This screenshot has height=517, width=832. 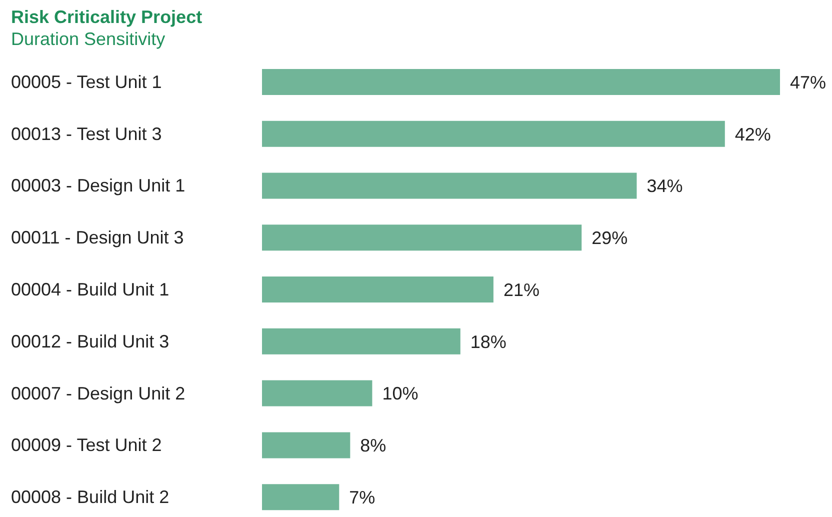 I want to click on y-tick-label: 00004 - Build Unit 1, so click(x=90, y=290).